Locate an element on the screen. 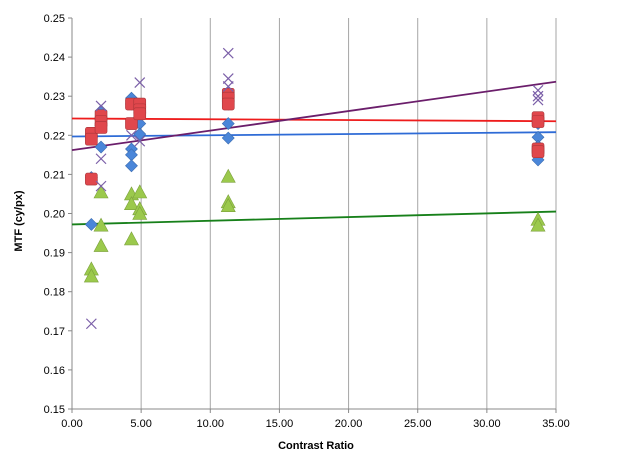  x-tick-label: 15.00 is located at coordinates (280, 424).